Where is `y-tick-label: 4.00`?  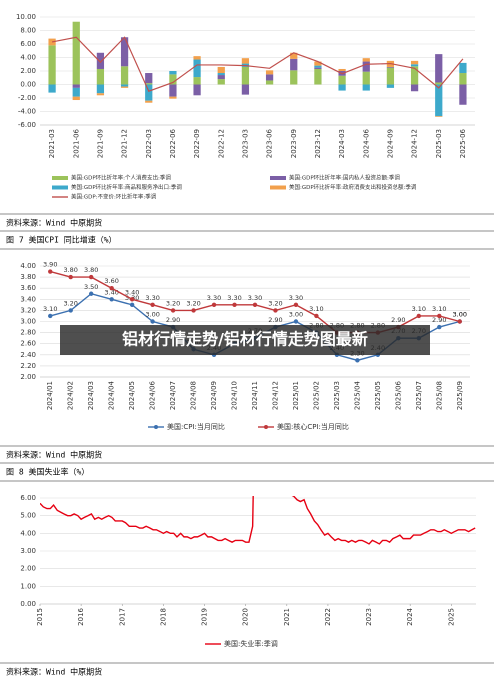 y-tick-label: 4.00 is located at coordinates (28, 266).